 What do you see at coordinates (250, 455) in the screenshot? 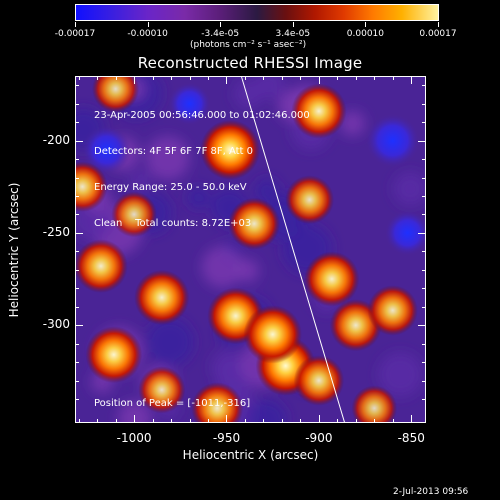
I see `x-axis-label: Heliocentric X (arcsec)` at bounding box center [250, 455].